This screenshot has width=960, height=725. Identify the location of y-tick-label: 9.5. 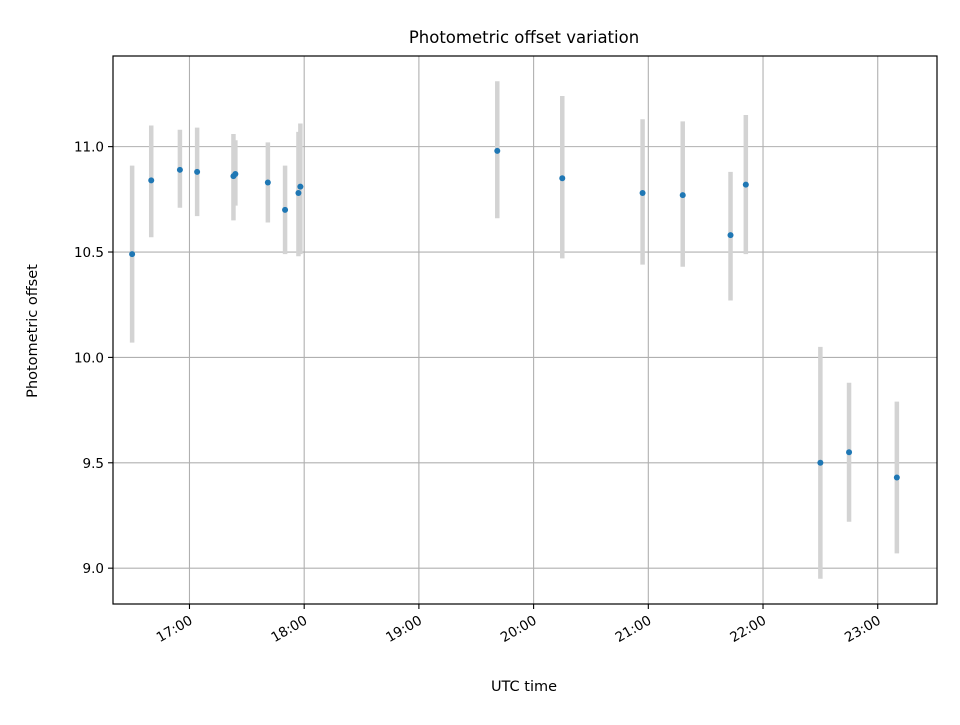
(93, 464).